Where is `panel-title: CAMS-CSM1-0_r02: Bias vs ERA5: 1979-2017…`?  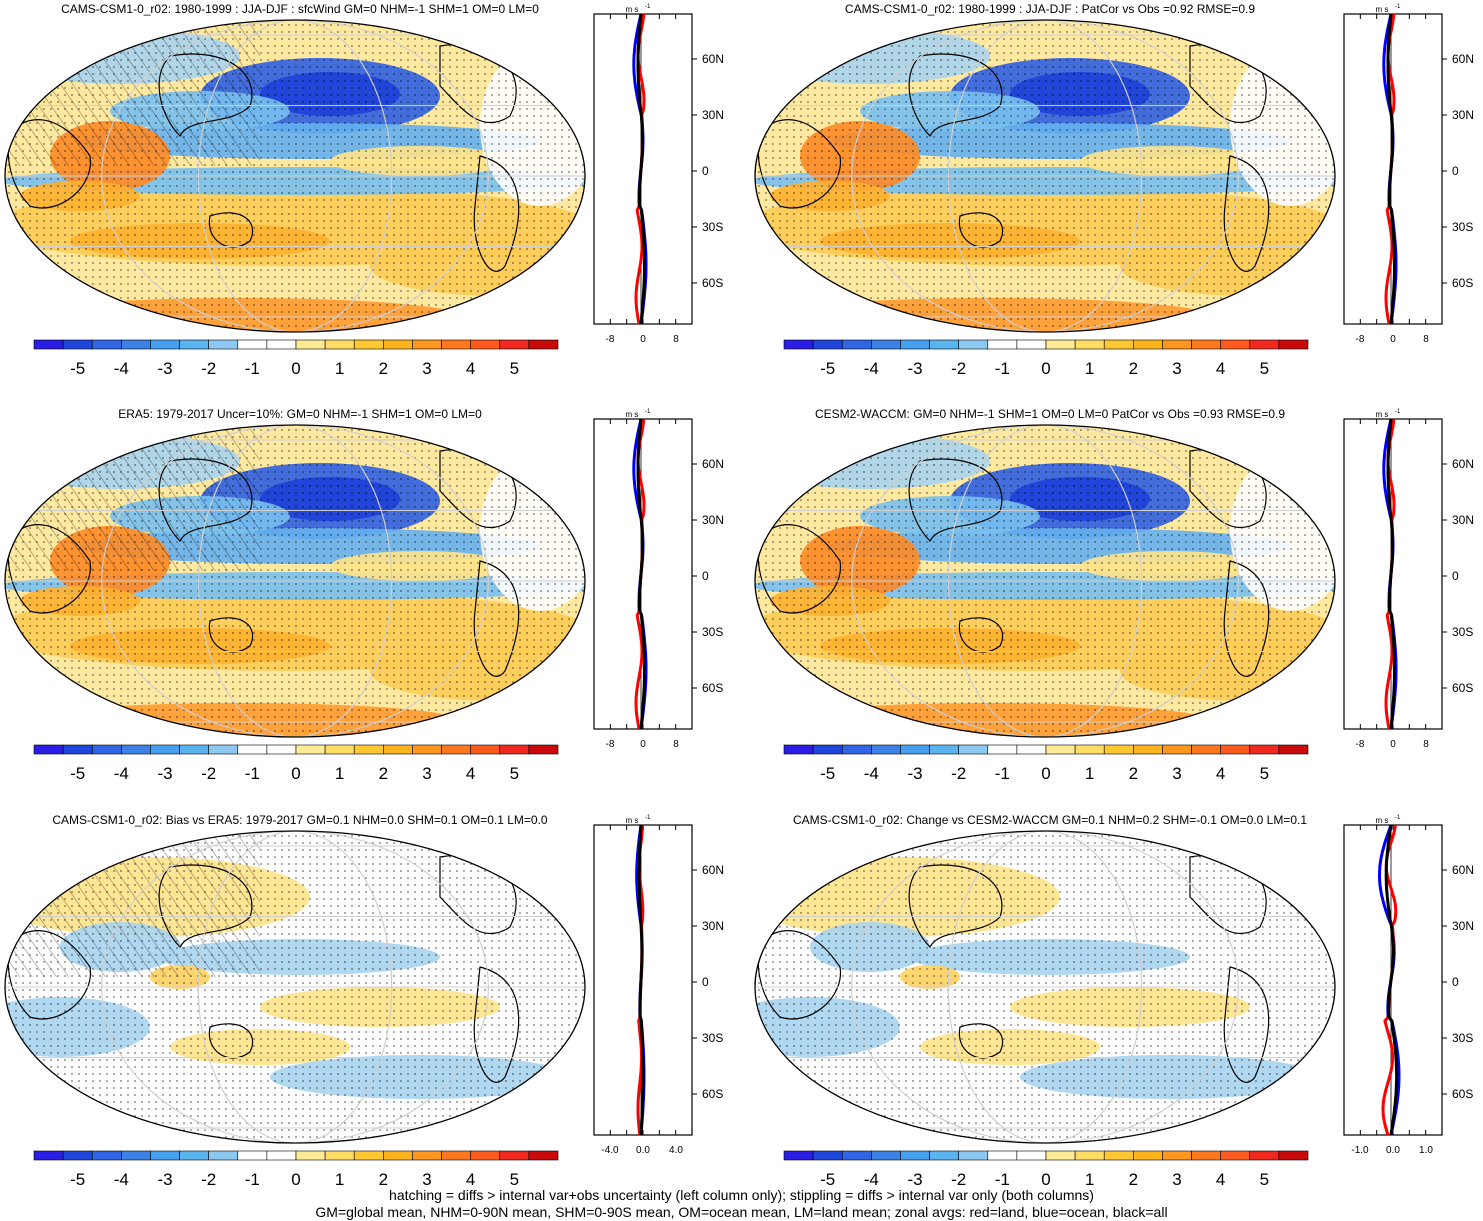
panel-title: CAMS-CSM1-0_r02: Bias vs ERA5: 1979-2017… is located at coordinates (300, 820).